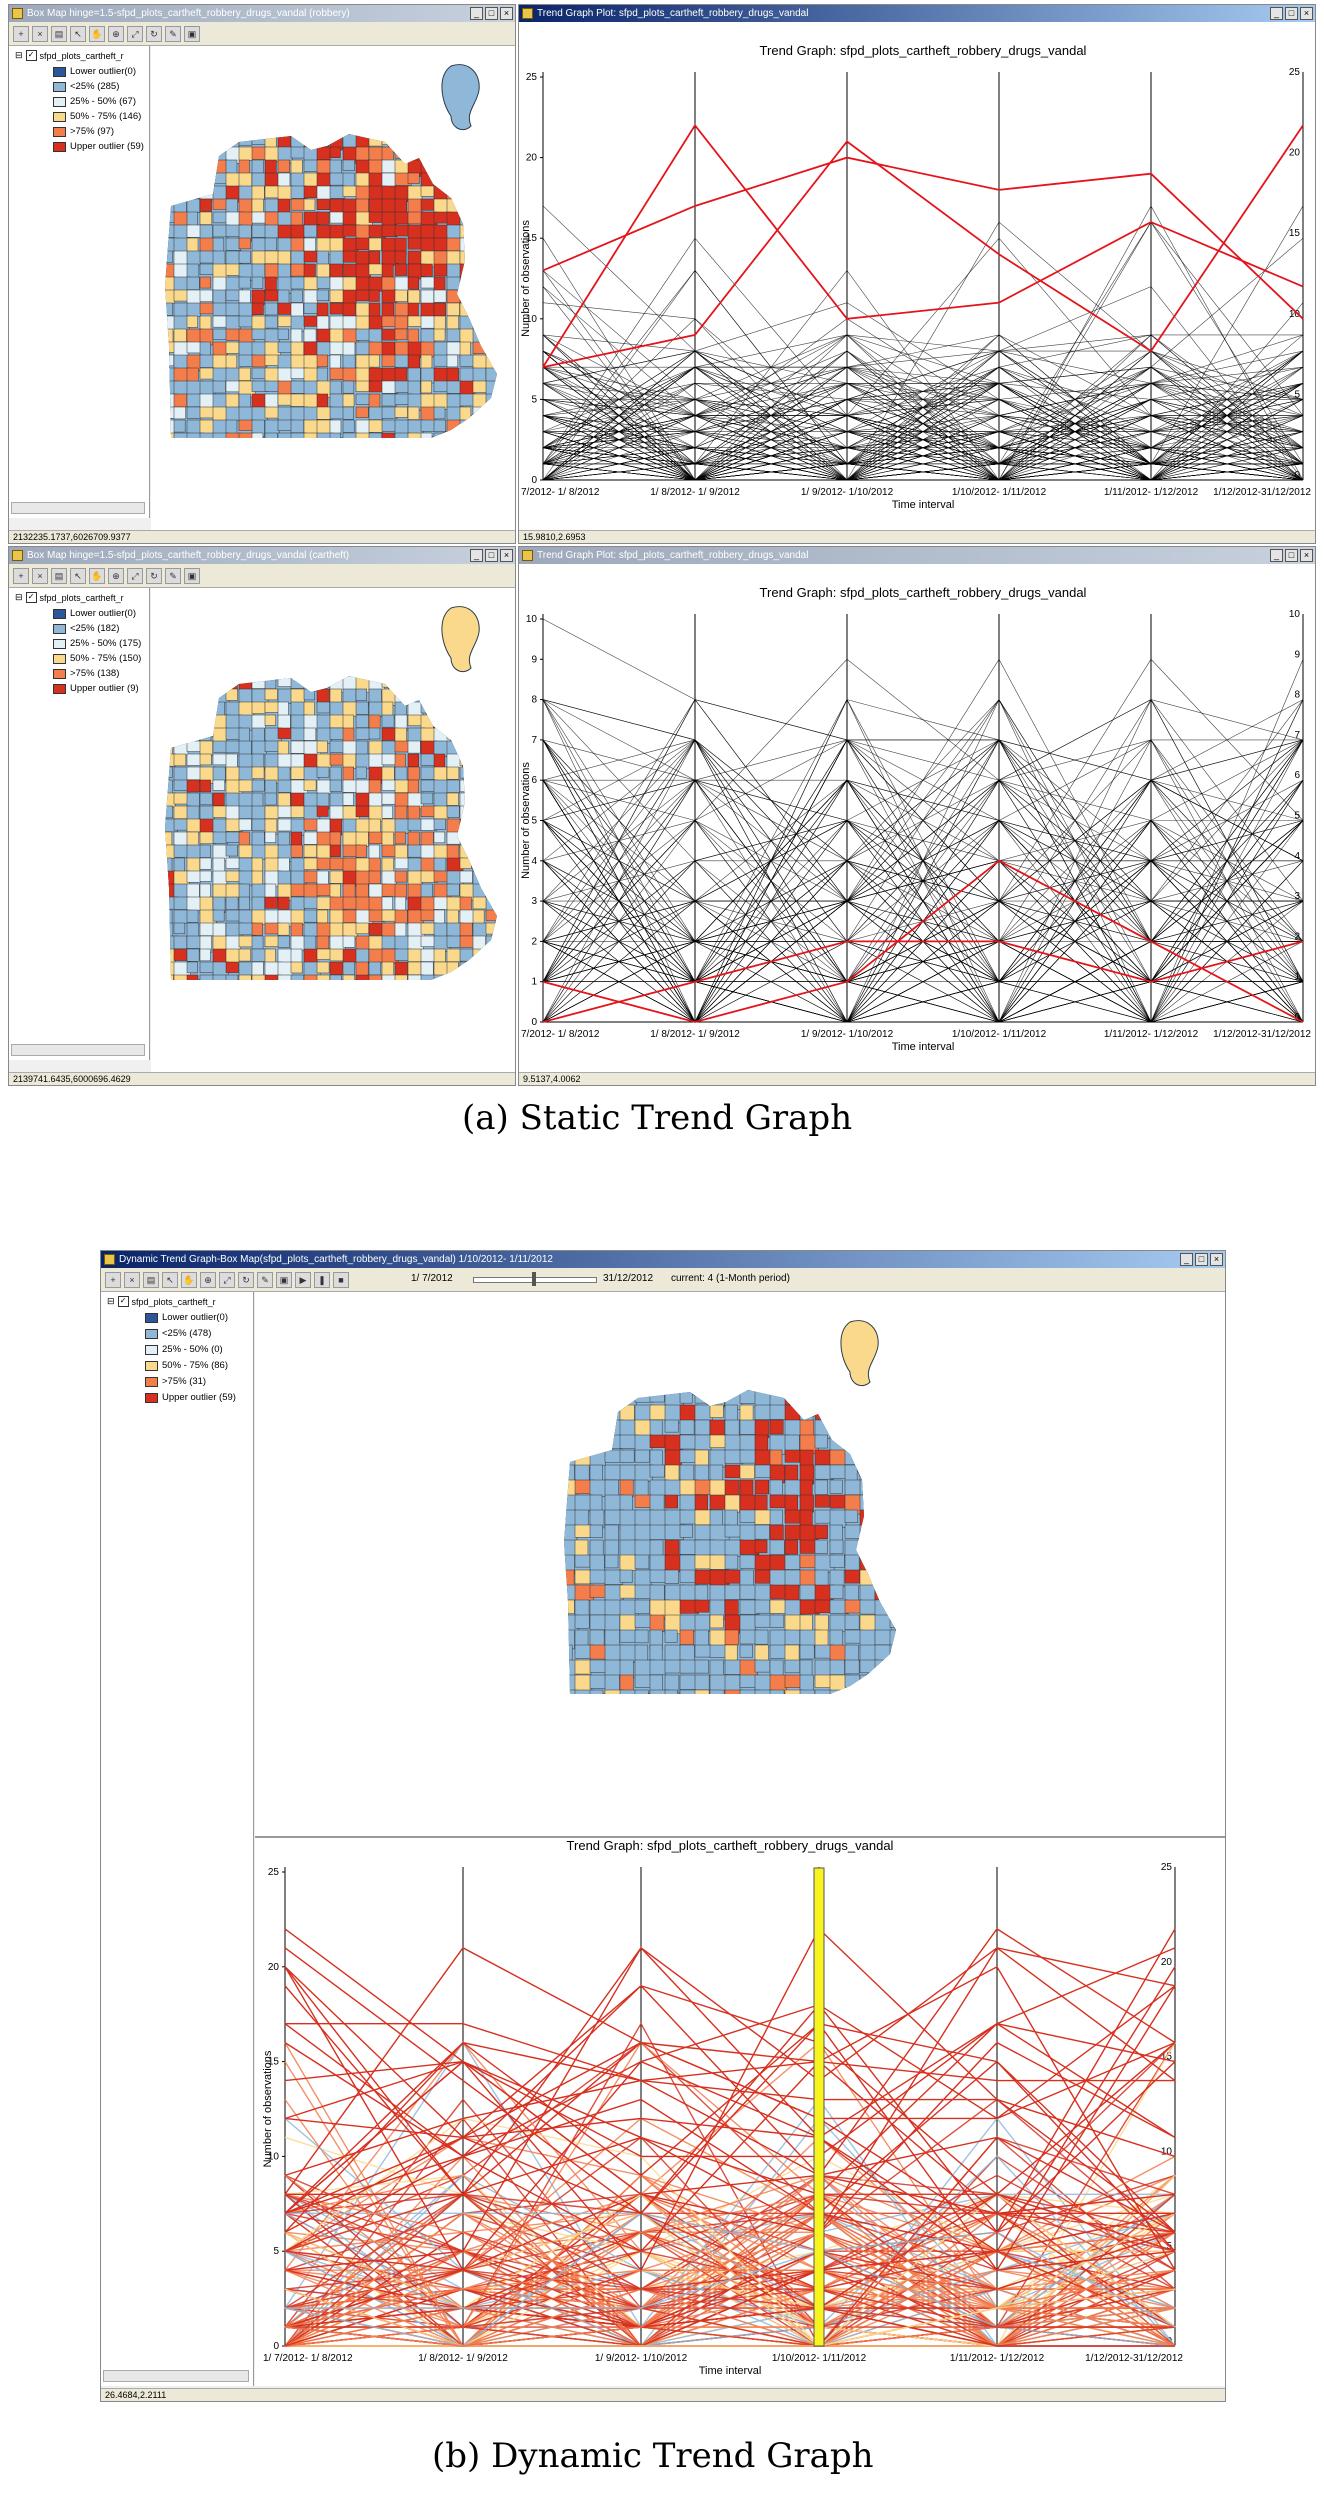  What do you see at coordinates (135, 575) in the screenshot?
I see `extent-icon: ⤢` at bounding box center [135, 575].